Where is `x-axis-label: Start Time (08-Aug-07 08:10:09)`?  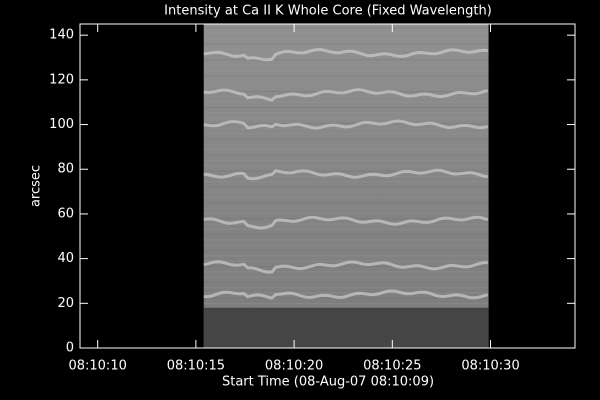
x-axis-label: Start Time (08-Aug-07 08:10:09) is located at coordinates (328, 382).